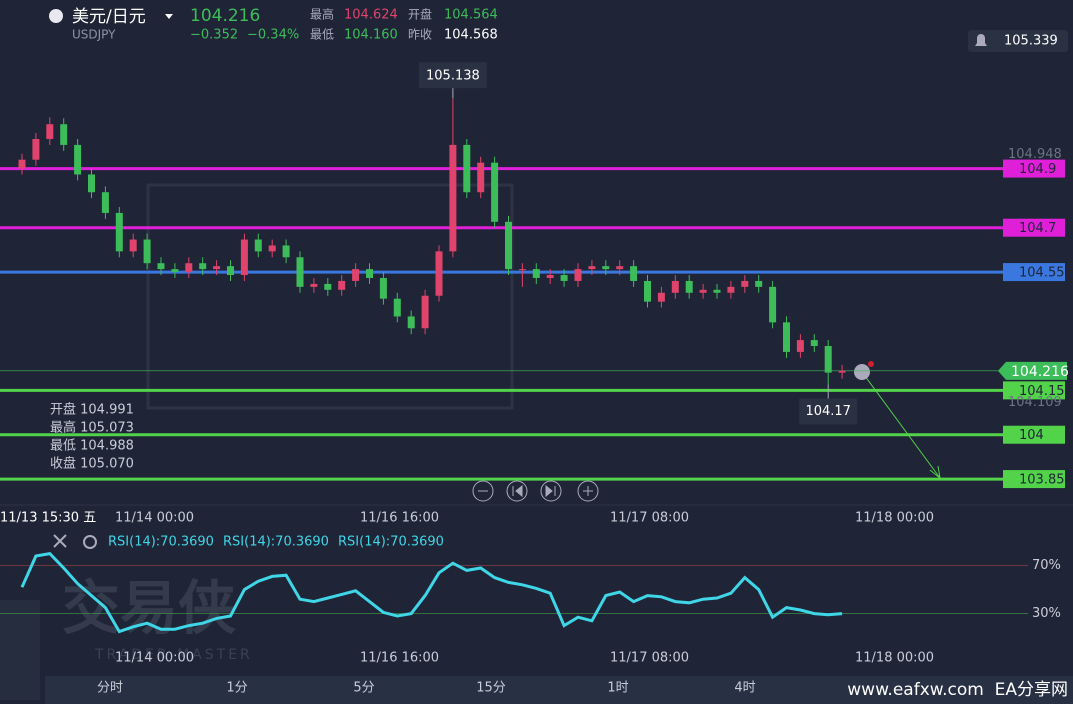  What do you see at coordinates (92, 410) in the screenshot?
I see `ohlc-info: 开盘 104.991` at bounding box center [92, 410].